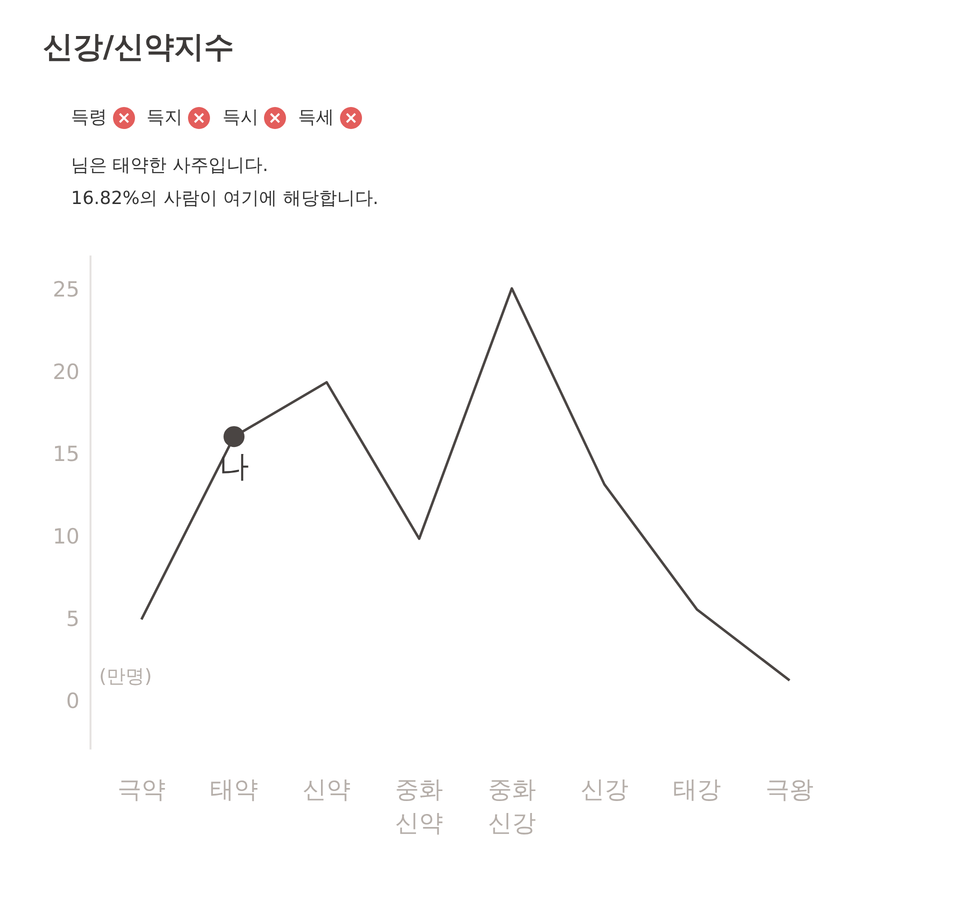 The image size is (957, 923). I want to click on x-tick-label: 중화 신약, so click(419, 807).